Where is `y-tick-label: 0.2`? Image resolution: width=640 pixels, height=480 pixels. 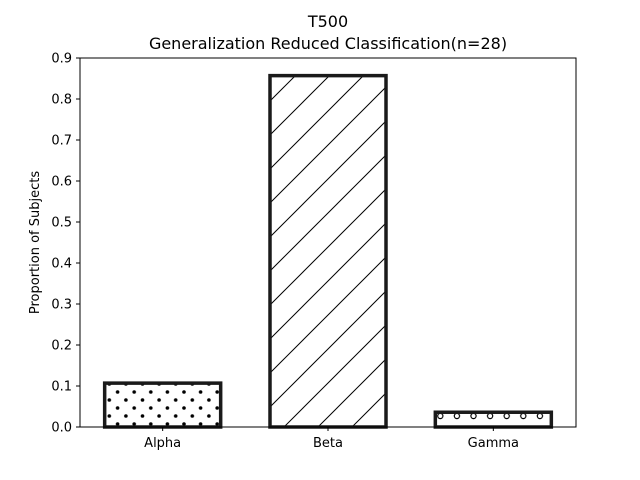
y-tick-label: 0.2 is located at coordinates (61, 346).